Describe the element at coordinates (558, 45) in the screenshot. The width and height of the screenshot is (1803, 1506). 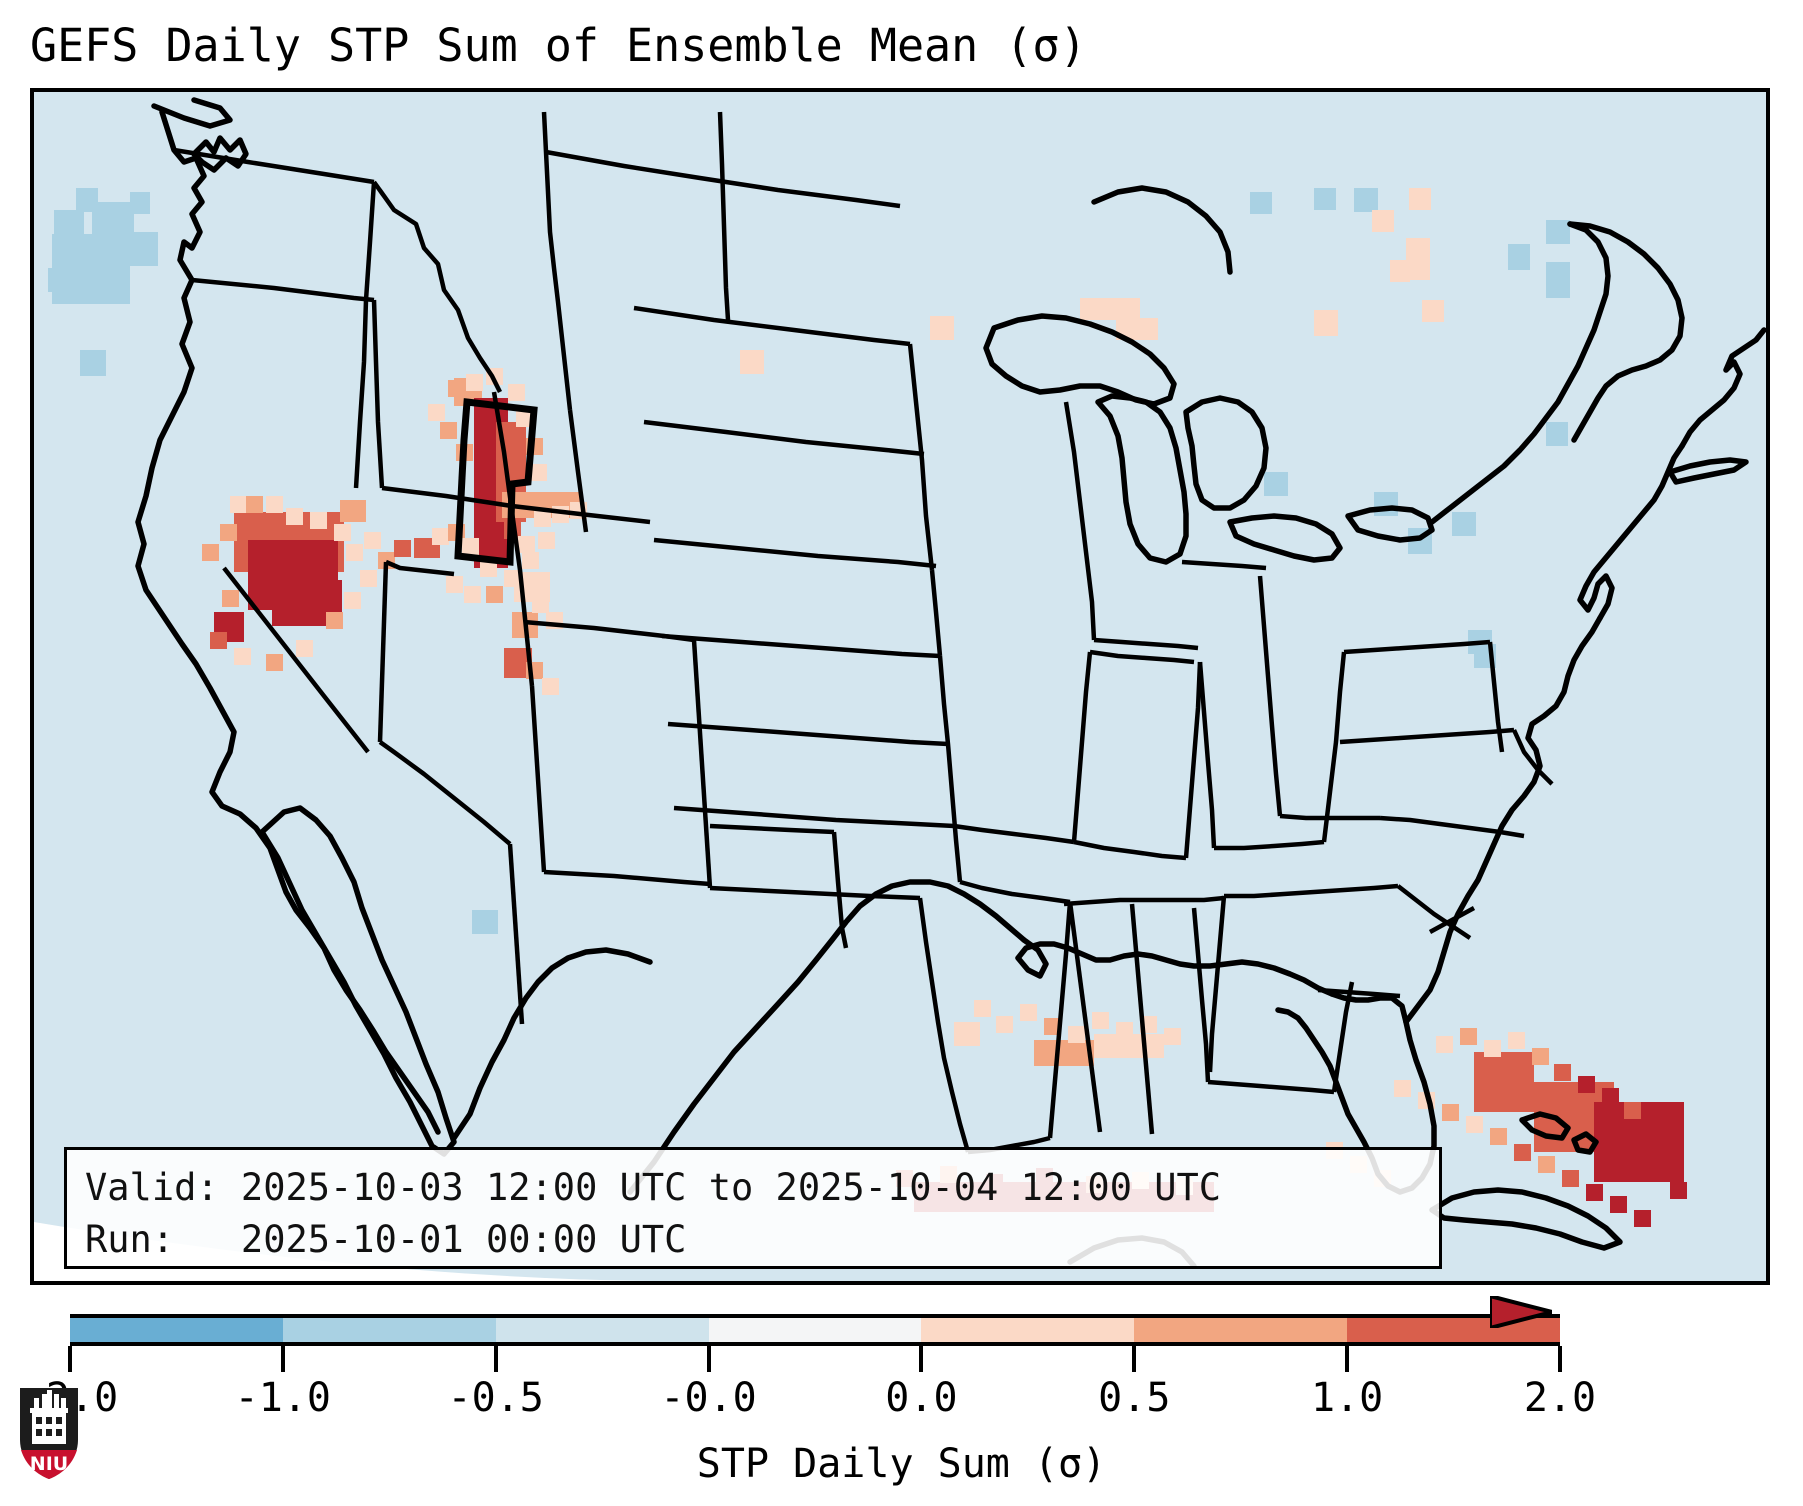
I see `page-title: GEFS Daily STP Sum of Ensemble Mean (σ)` at that location.